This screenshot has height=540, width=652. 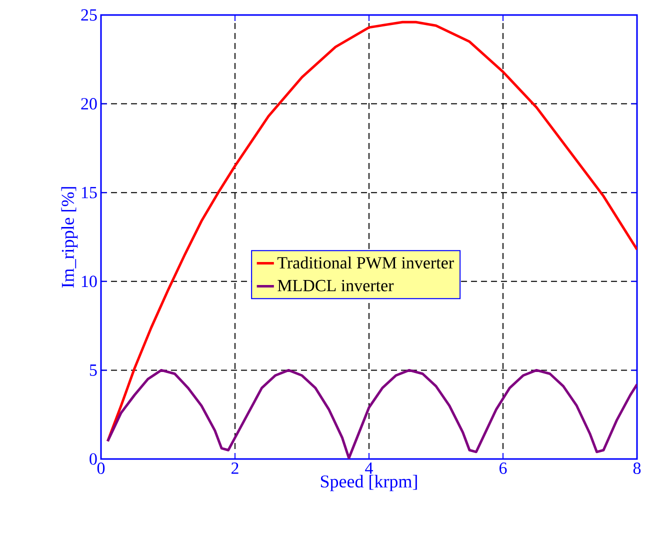 What do you see at coordinates (89, 282) in the screenshot?
I see `y-tick-label: 10` at bounding box center [89, 282].